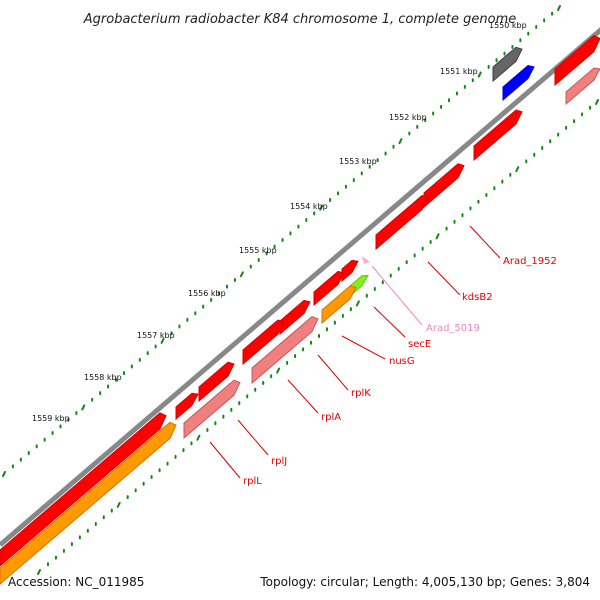 The width and height of the screenshot is (600, 600). What do you see at coordinates (582, 86) in the screenshot?
I see `gene-pink-rna` at bounding box center [582, 86].